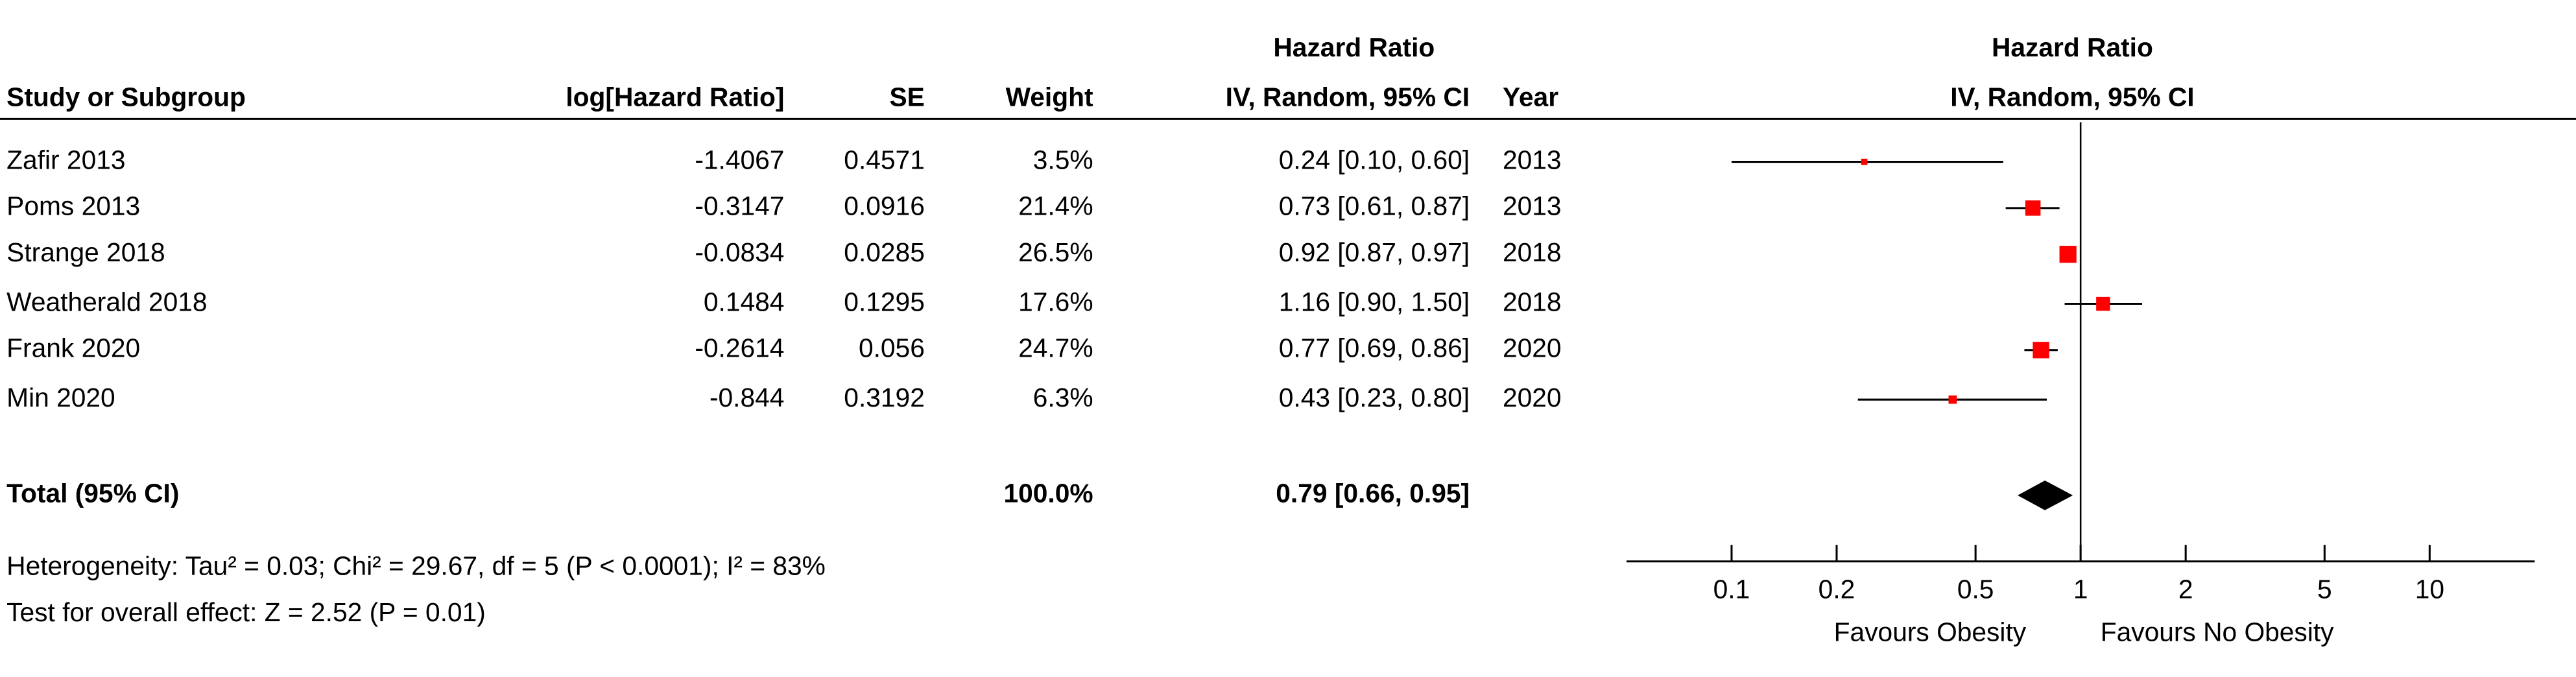  Describe the element at coordinates (1930, 632) in the screenshot. I see `x-label-left: Favours Obesity` at that location.